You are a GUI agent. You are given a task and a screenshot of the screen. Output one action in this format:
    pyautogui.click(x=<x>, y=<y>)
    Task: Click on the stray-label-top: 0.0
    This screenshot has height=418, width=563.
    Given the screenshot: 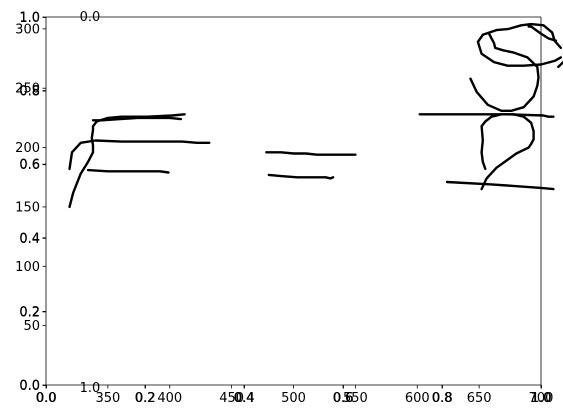 What is the action you would take?
    pyautogui.click(x=90, y=17)
    